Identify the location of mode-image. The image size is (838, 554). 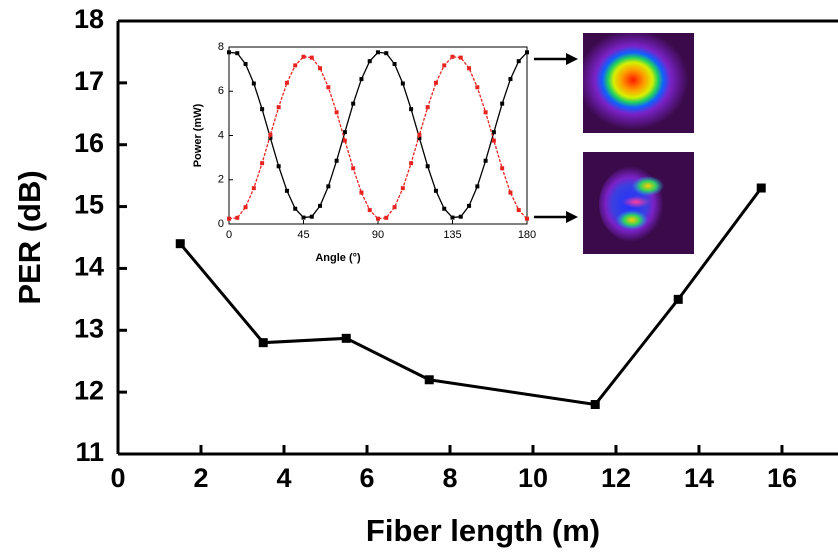
(638, 83).